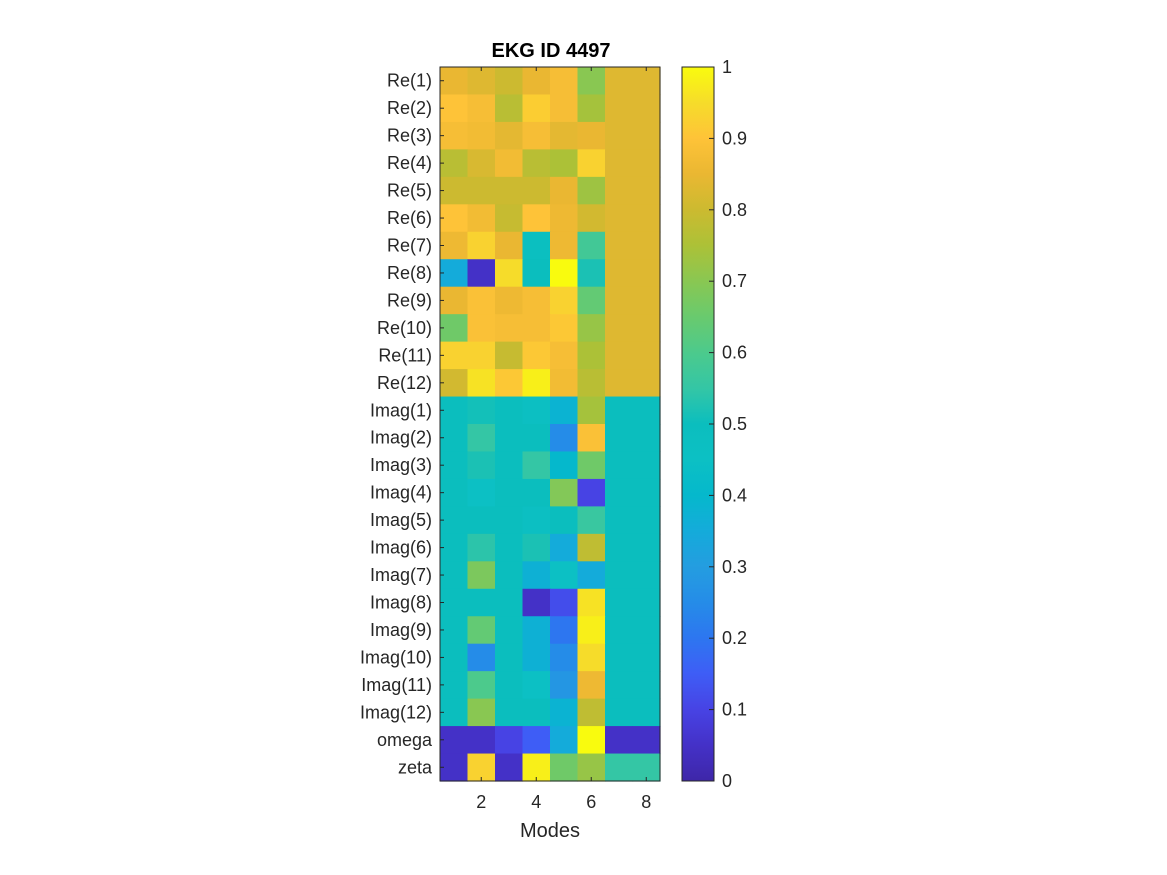 The height and width of the screenshot is (875, 1167). I want to click on row-label: Imag(4), so click(401, 493).